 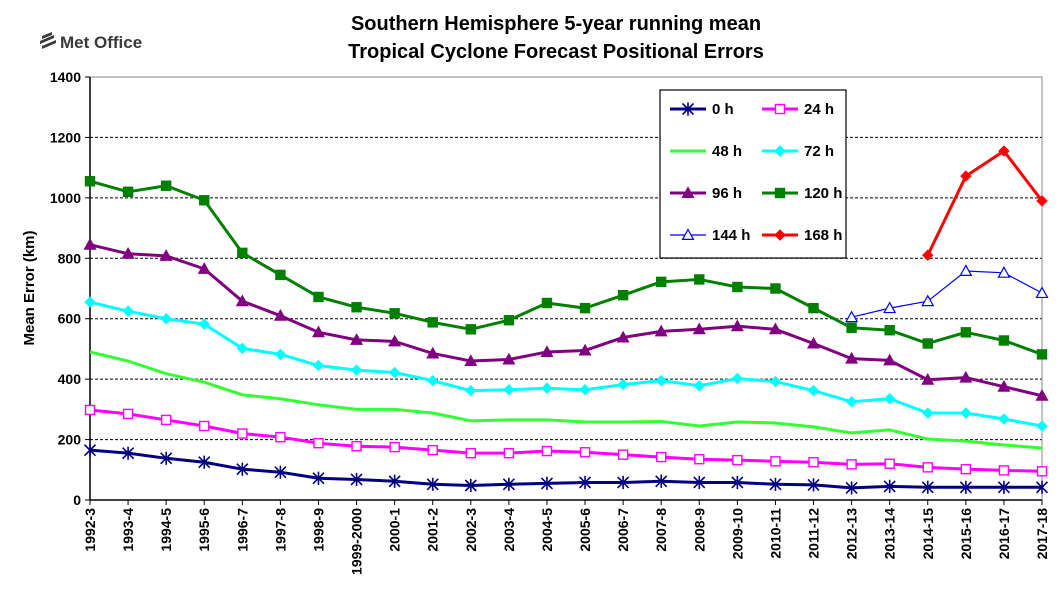 What do you see at coordinates (823, 193) in the screenshot?
I see `legend-label-120h: 120 h` at bounding box center [823, 193].